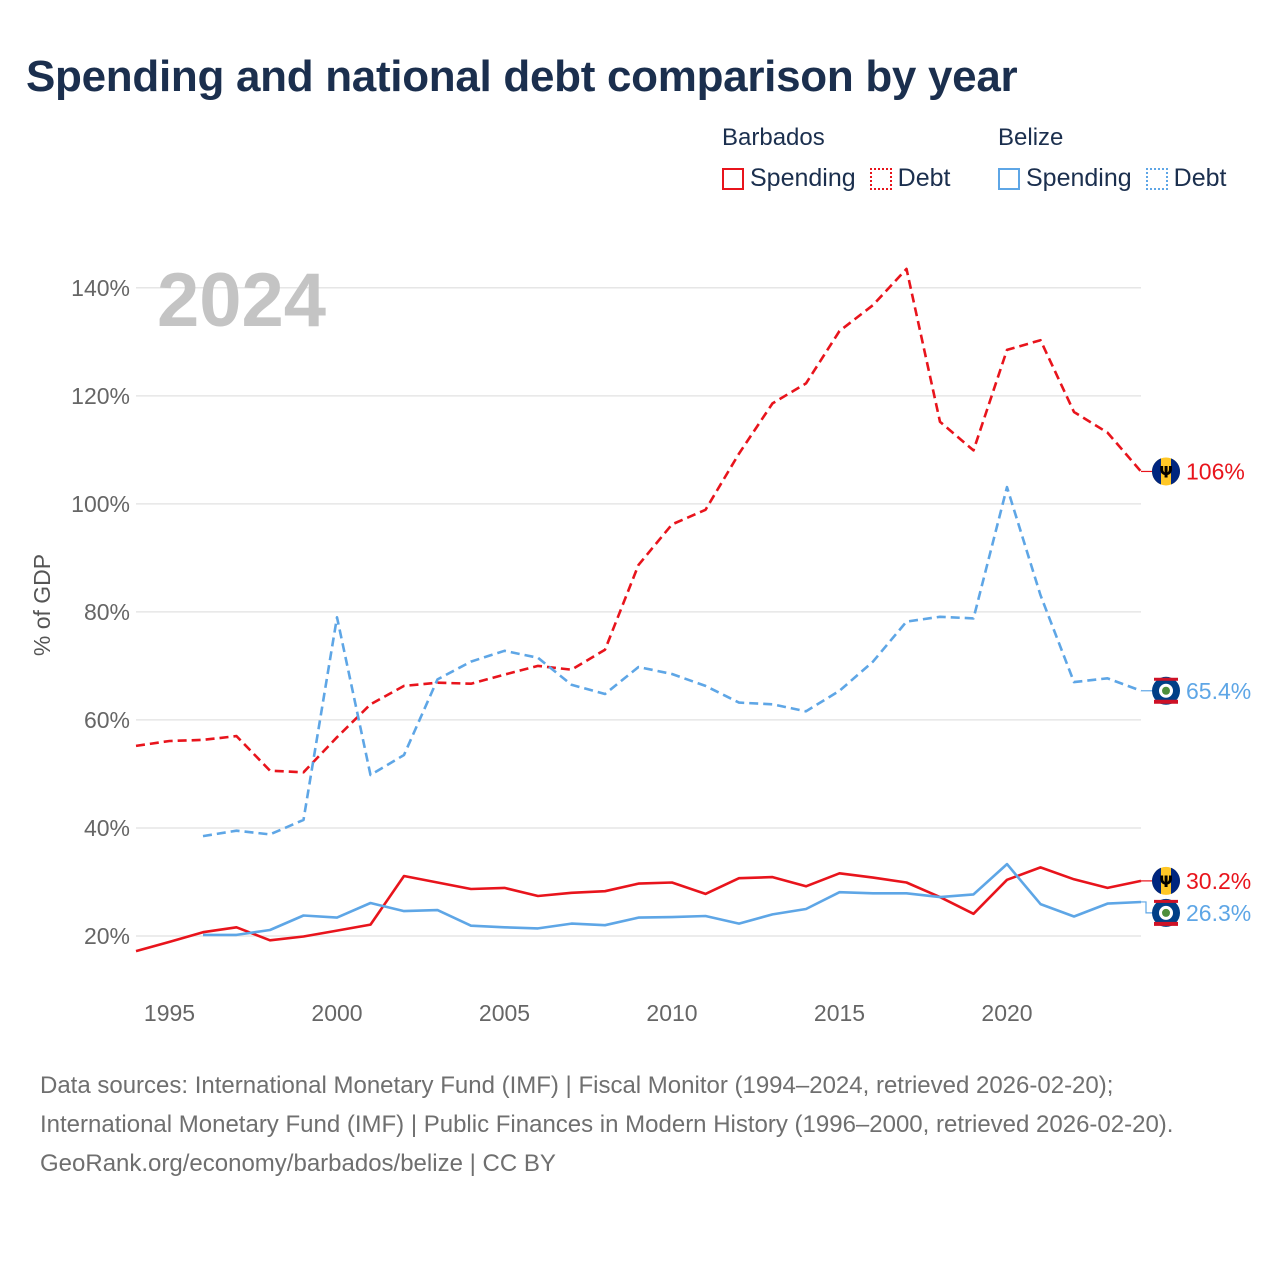 The image size is (1280, 1280). What do you see at coordinates (107, 936) in the screenshot?
I see `y-tick-label: 20%` at bounding box center [107, 936].